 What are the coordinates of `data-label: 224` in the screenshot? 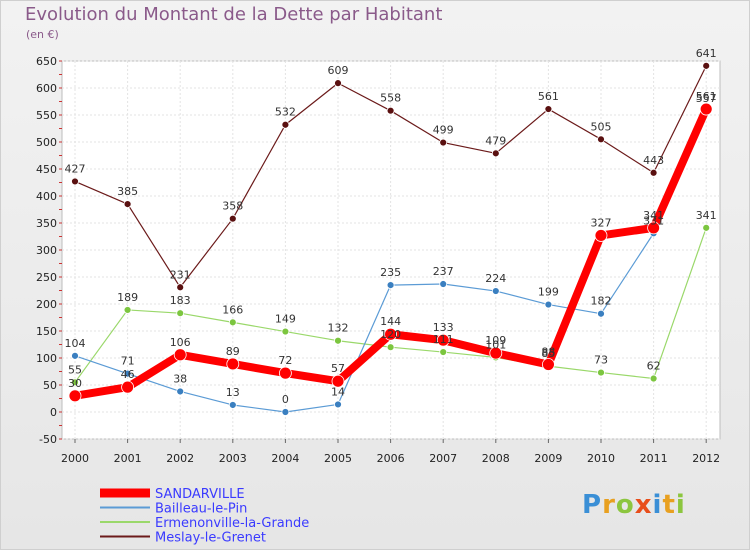 It's located at (495, 278).